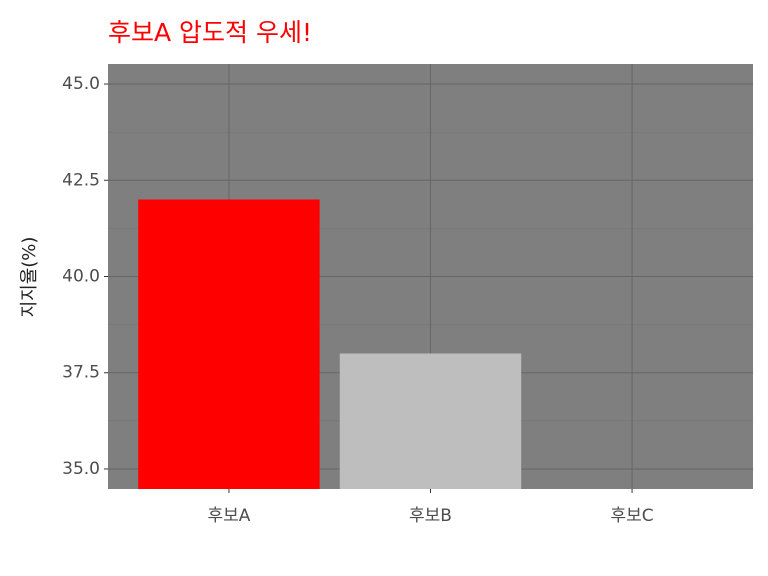 The image size is (768, 576). What do you see at coordinates (430, 516) in the screenshot?
I see `x-tick-label: 후보B` at bounding box center [430, 516].